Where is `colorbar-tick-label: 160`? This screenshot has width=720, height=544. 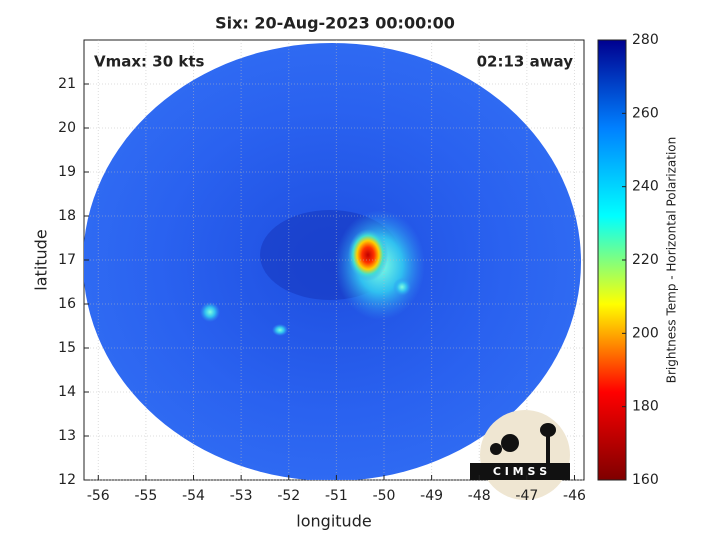 colorbar-tick-label: 160 is located at coordinates (645, 480).